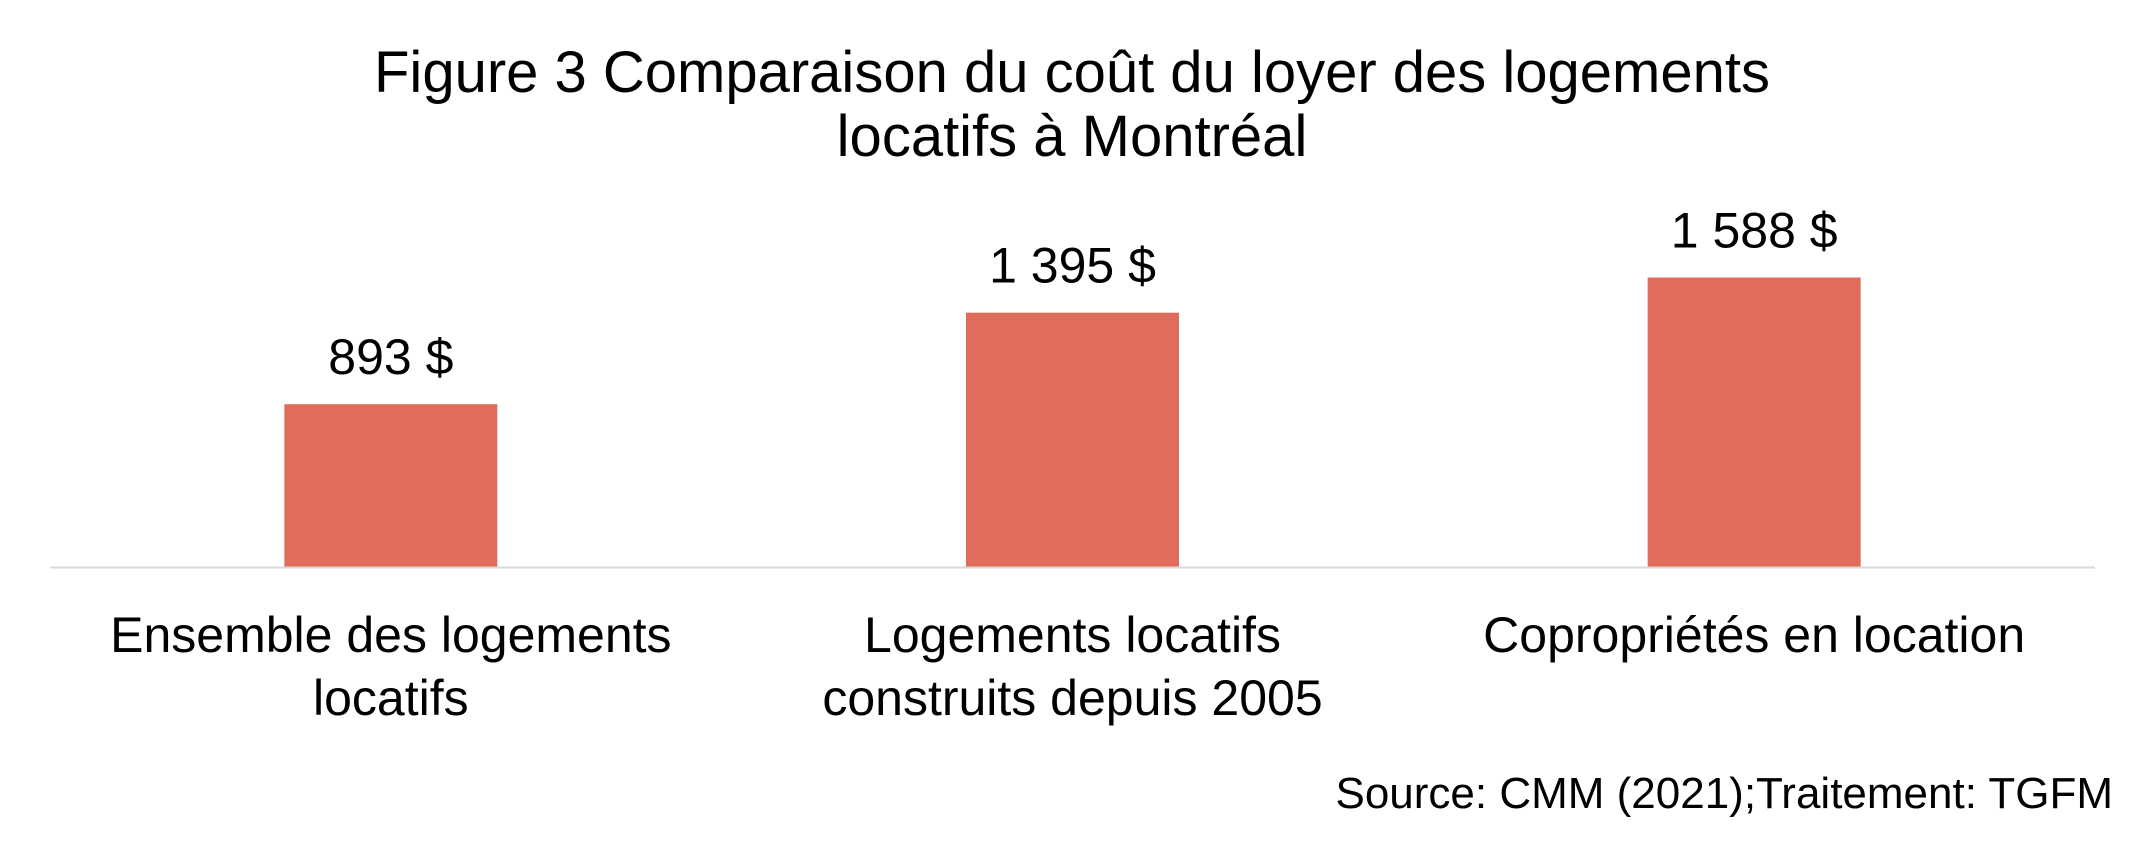 Image resolution: width=2145 pixels, height=843 pixels. I want to click on source-note: Source: CMM (2021);Traitement: TGFM, so click(1724, 793).